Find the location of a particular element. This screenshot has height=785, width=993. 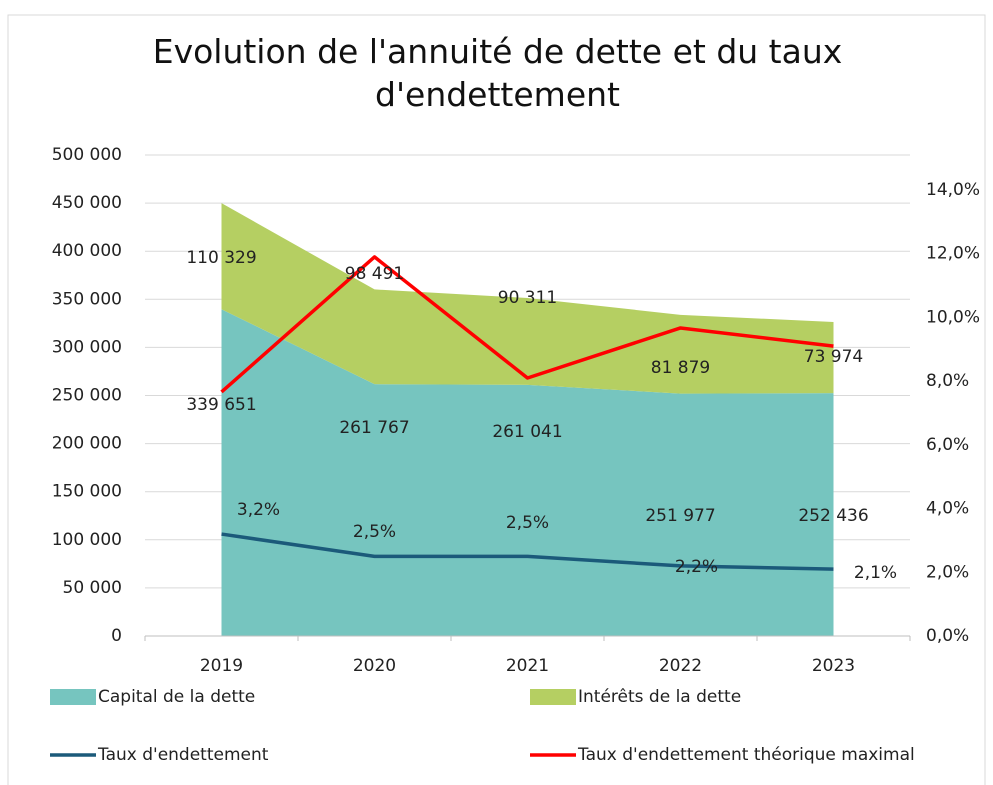

y-tick-label: 350 000 is located at coordinates (87, 299).